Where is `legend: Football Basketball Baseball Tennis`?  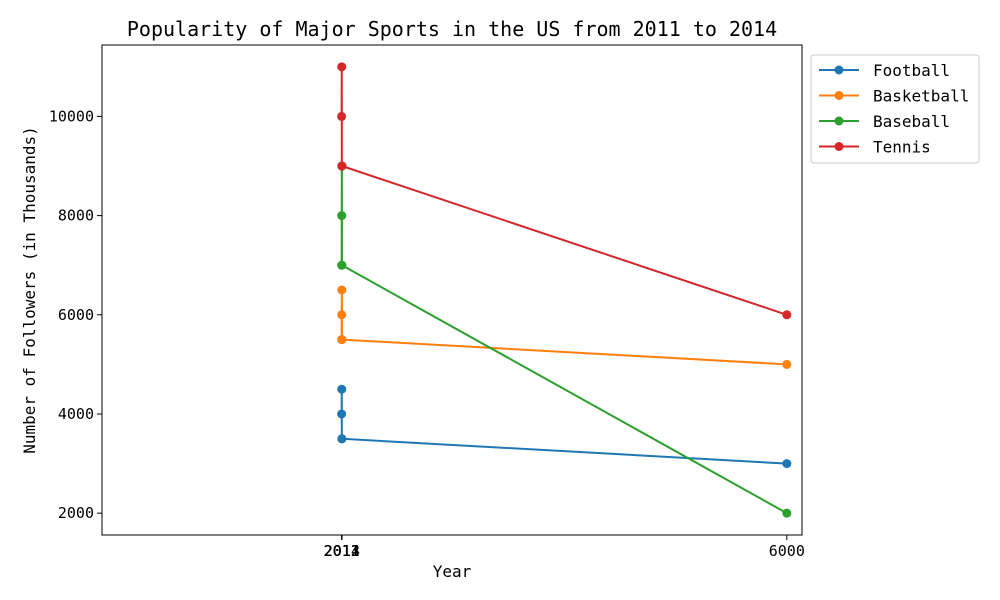 legend: Football Basketball Baseball Tennis is located at coordinates (895, 109).